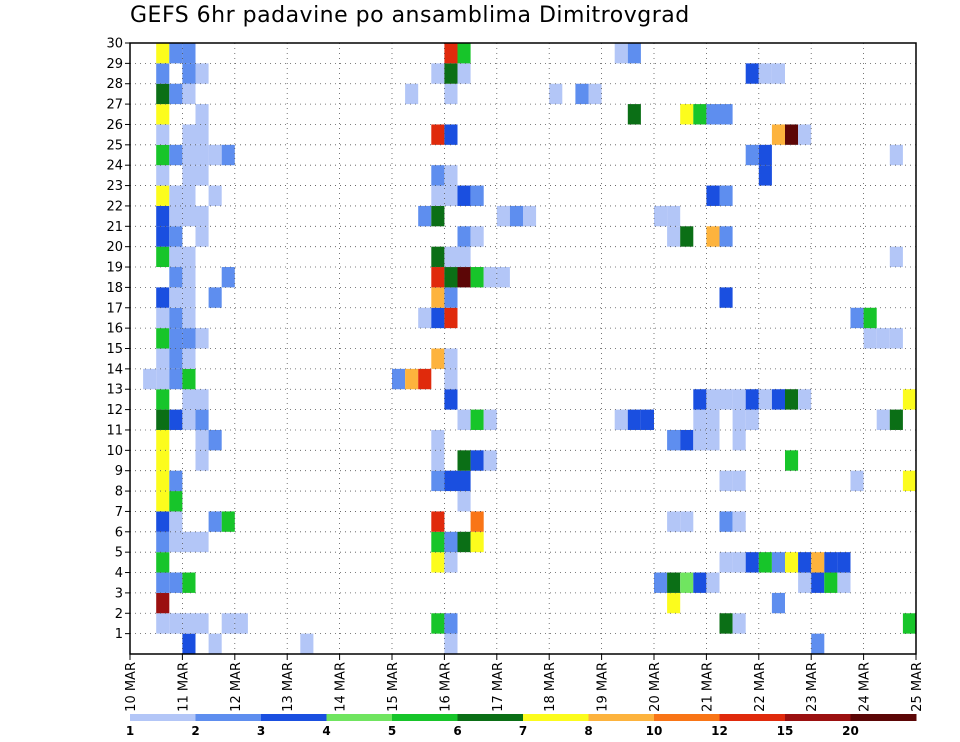  Describe the element at coordinates (119, 532) in the screenshot. I see `y-tick-label: 6` at that location.